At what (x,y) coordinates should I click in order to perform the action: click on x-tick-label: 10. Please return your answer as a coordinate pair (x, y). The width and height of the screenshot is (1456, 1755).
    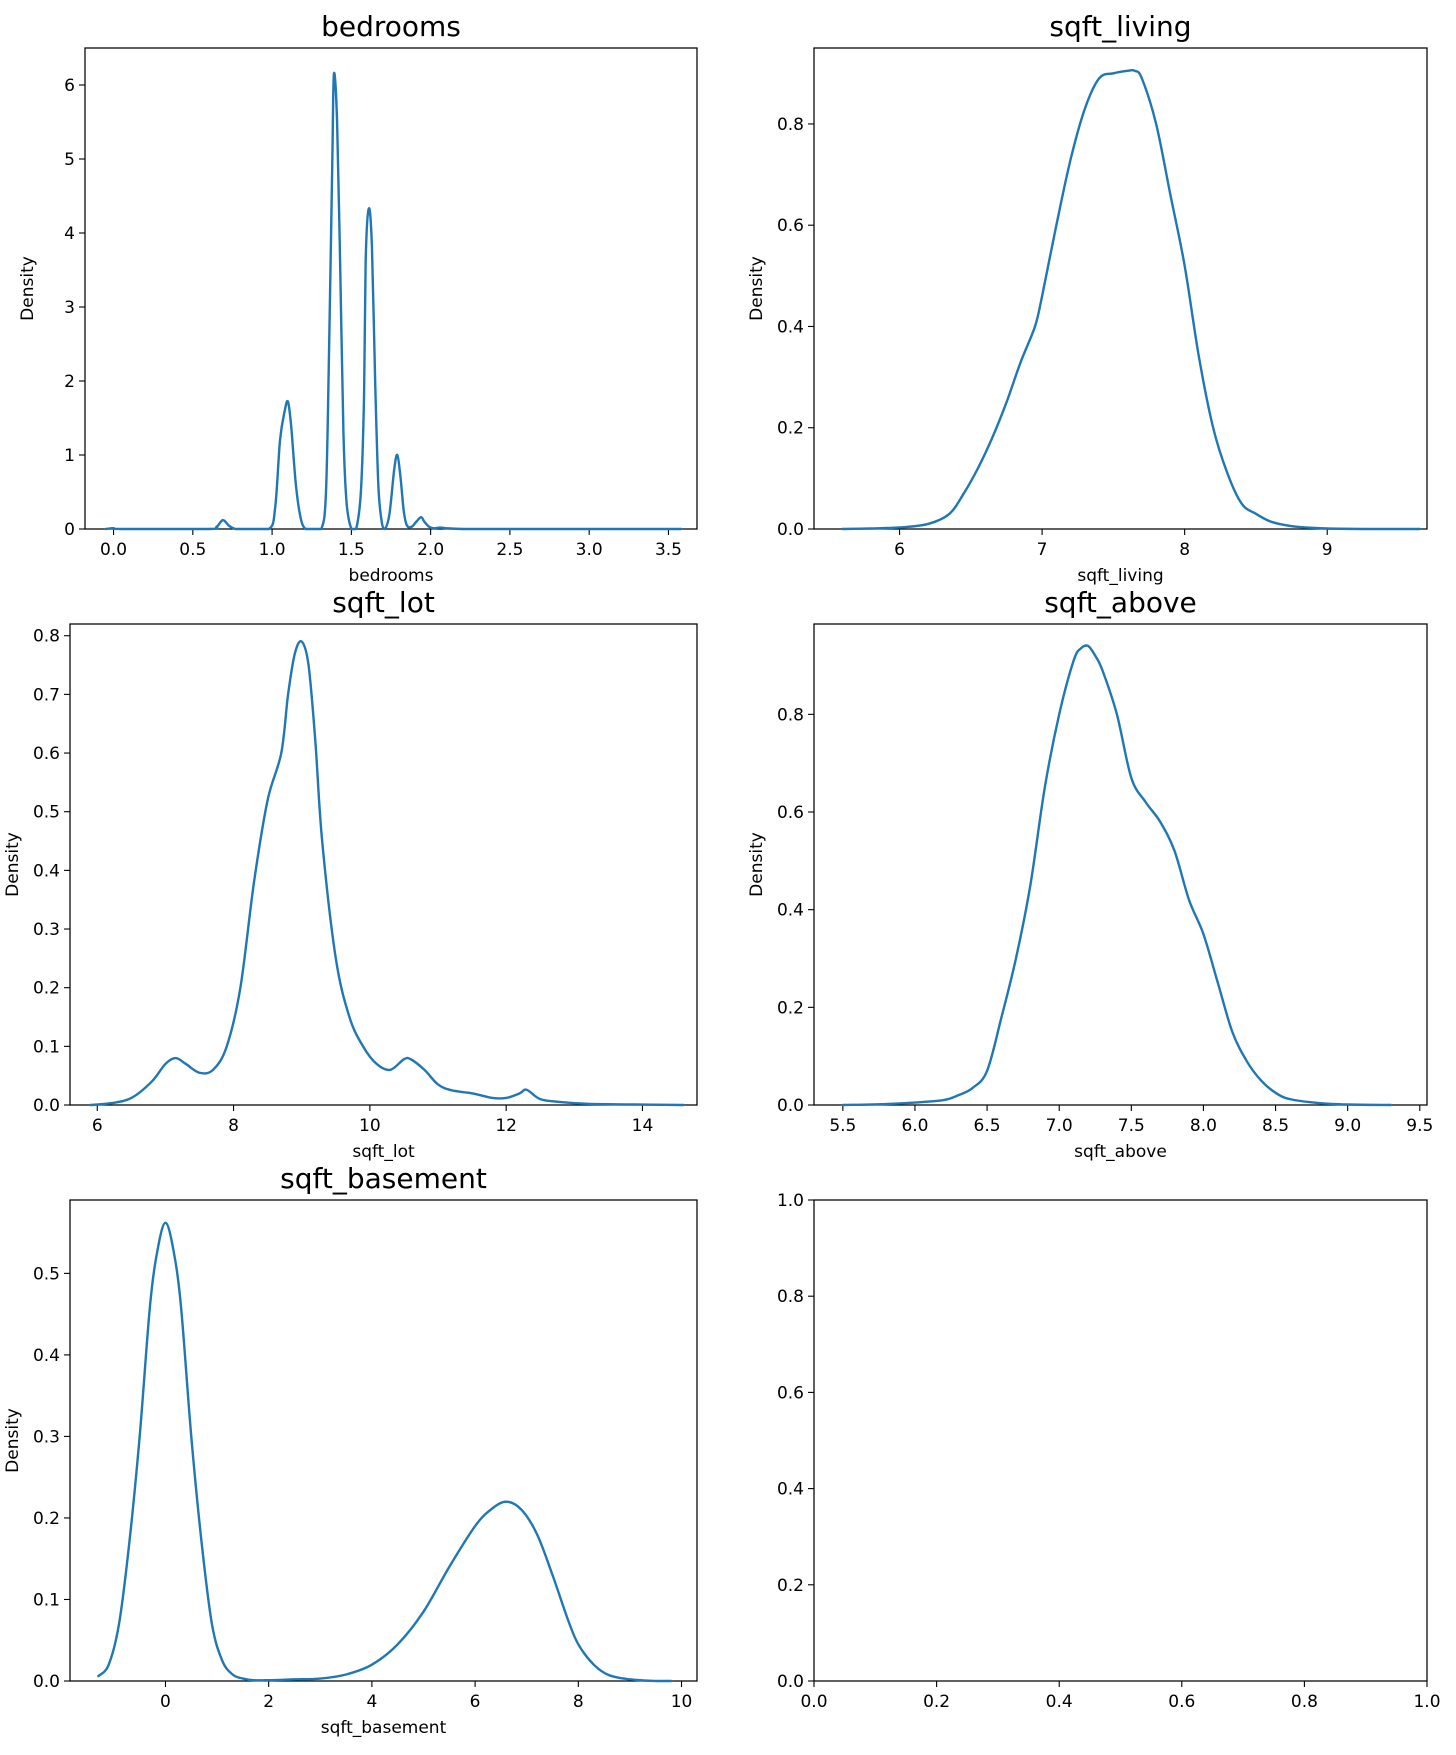
    Looking at the image, I should click on (370, 1126).